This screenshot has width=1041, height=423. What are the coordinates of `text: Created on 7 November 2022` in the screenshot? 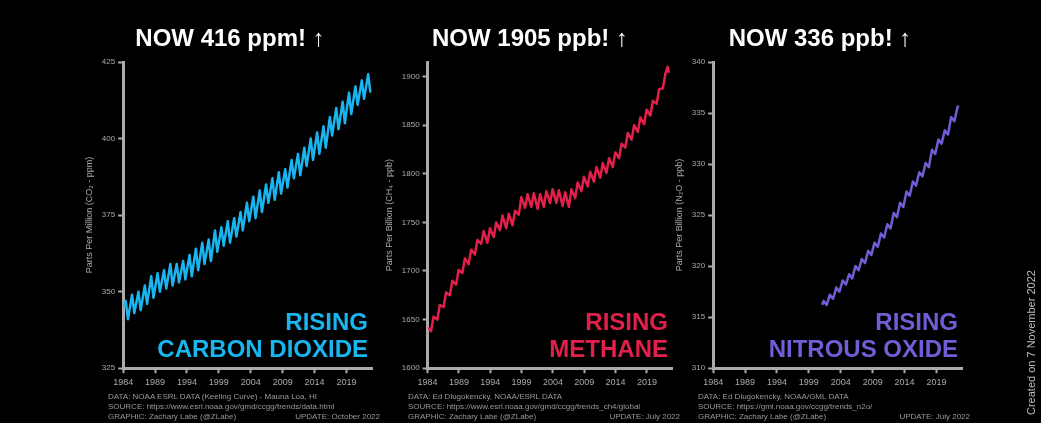 It's located at (1031, 342).